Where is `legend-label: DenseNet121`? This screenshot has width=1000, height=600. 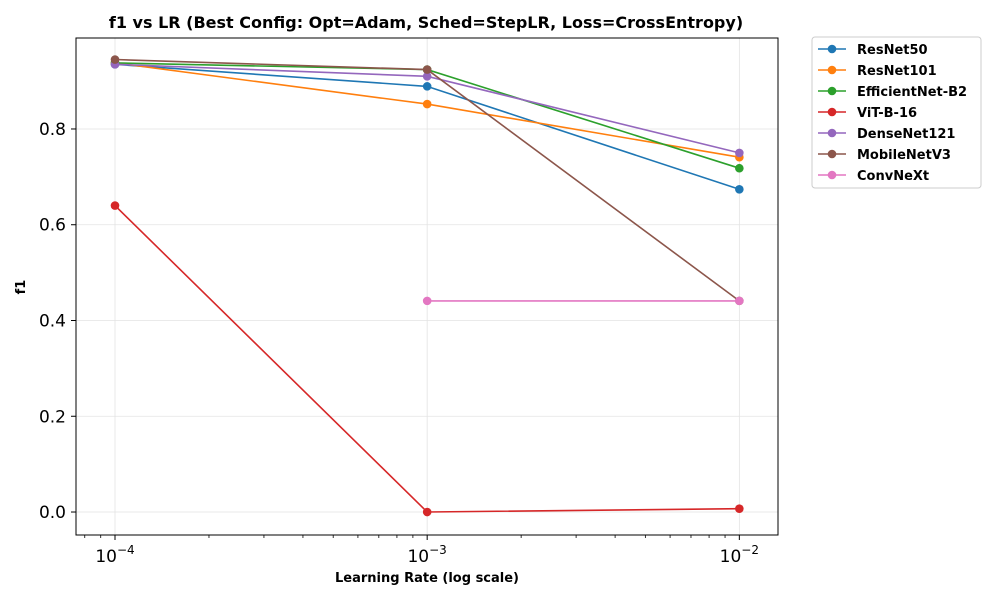 legend-label: DenseNet121 is located at coordinates (906, 134).